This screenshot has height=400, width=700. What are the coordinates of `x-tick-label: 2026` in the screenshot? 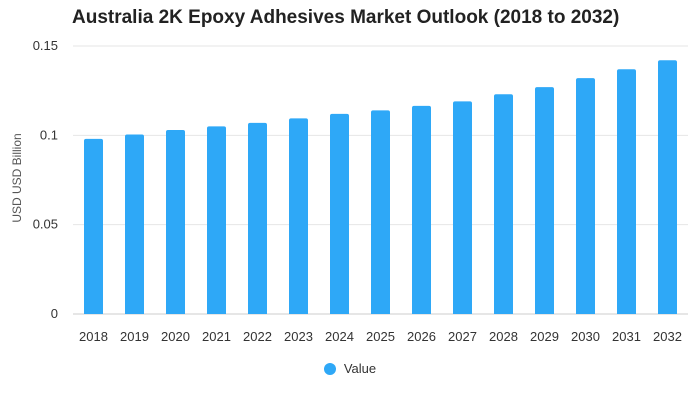 It's located at (421, 336).